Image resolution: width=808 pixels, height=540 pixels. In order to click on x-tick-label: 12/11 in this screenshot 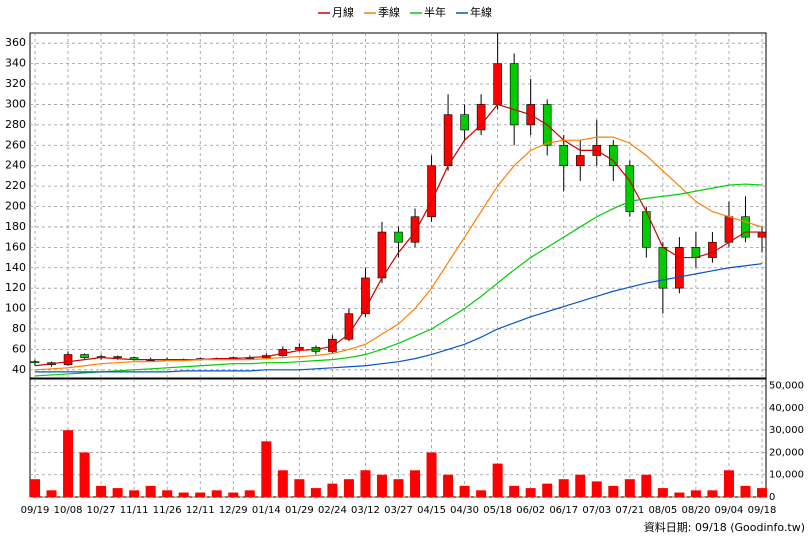, I will do `click(200, 510)`.